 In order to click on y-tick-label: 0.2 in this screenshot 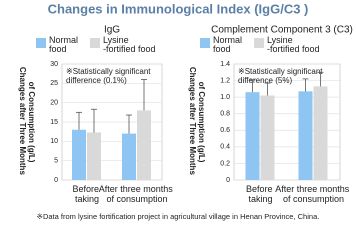, I will do `click(225, 163)`.